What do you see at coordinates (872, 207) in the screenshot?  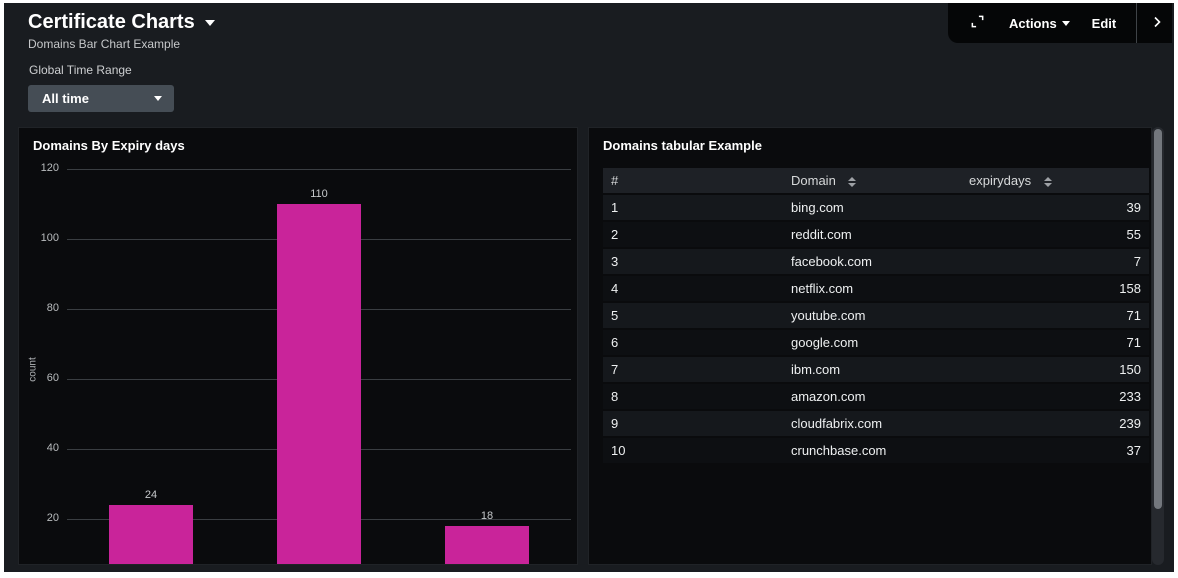 I see `domain-cell: bing.com` at bounding box center [872, 207].